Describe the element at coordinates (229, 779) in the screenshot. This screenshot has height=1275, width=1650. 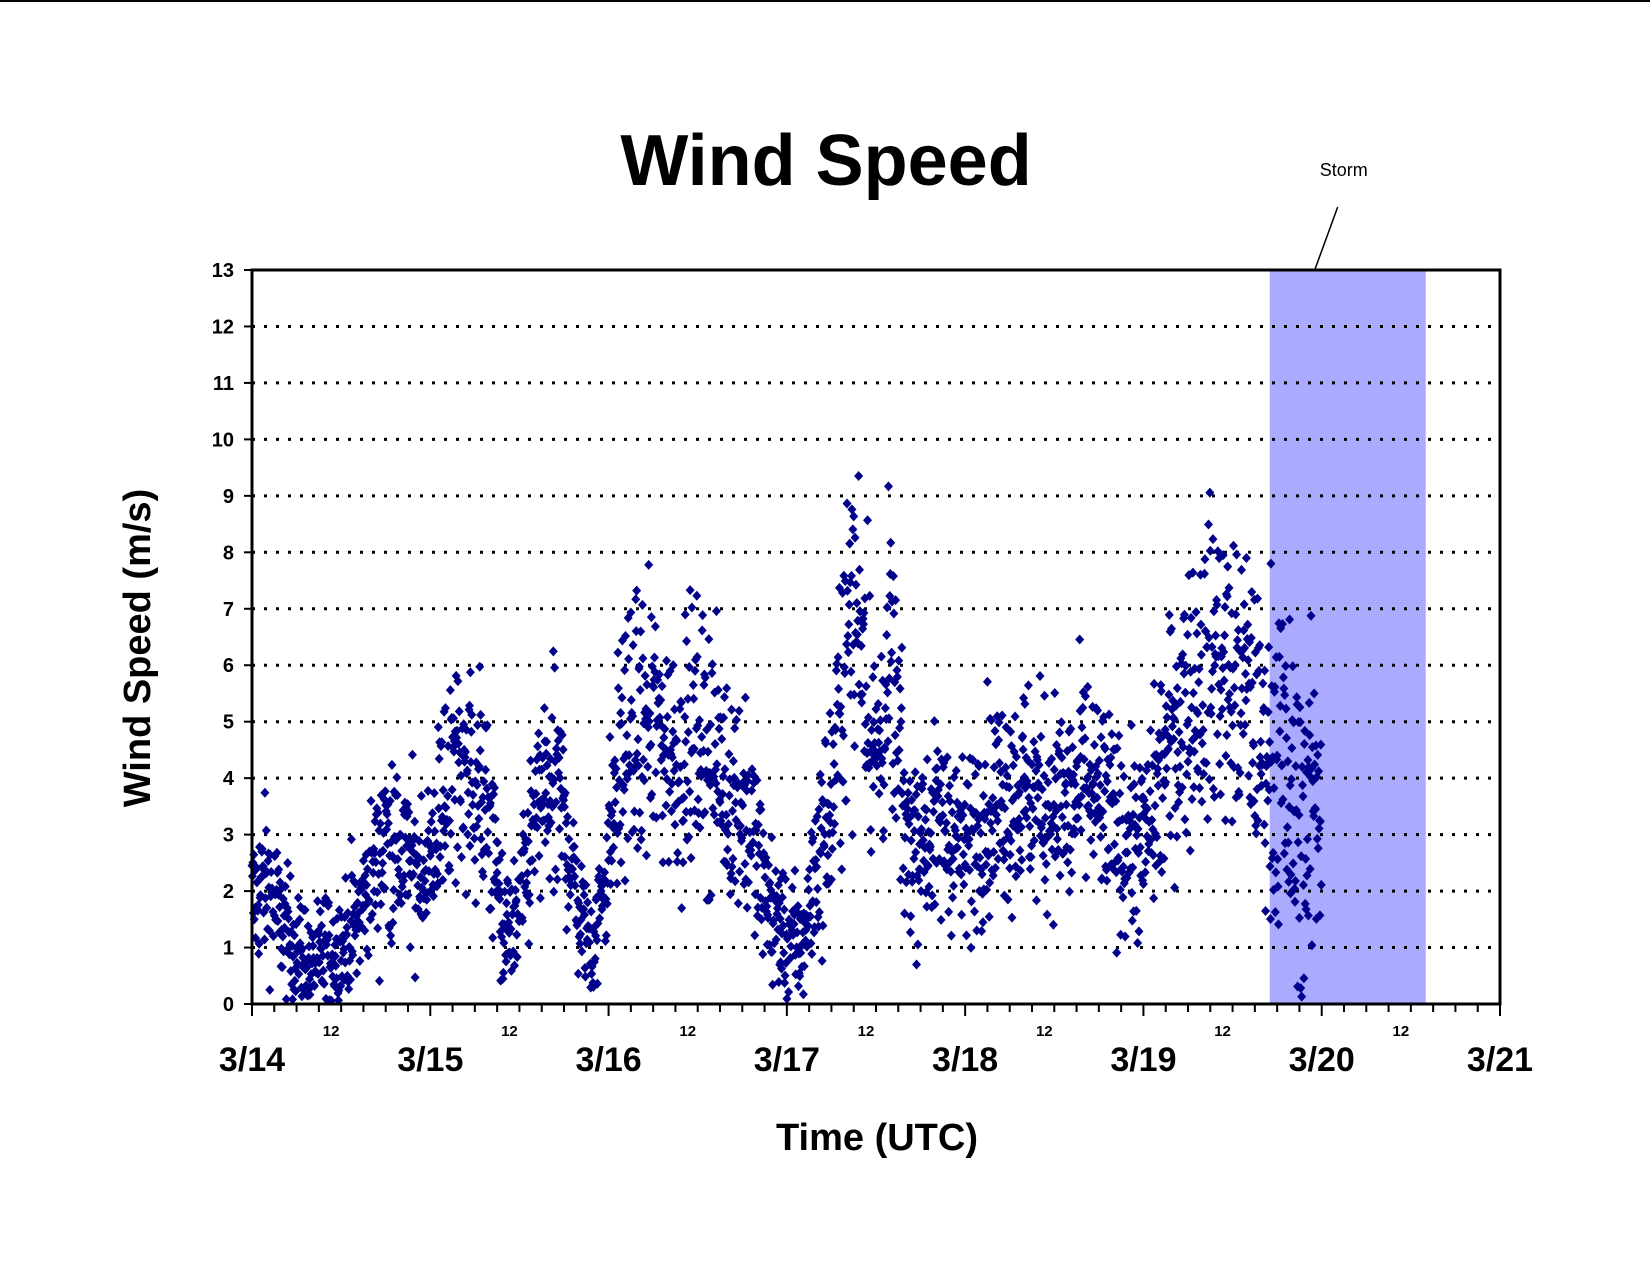
I see `y-tick-label: 4` at that location.